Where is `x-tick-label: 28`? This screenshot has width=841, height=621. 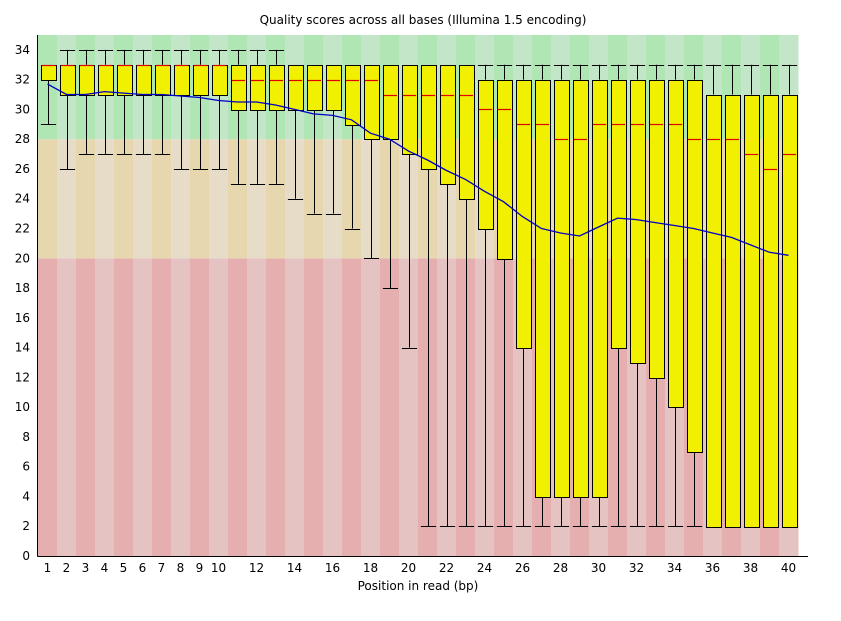
x-tick-label: 28 is located at coordinates (560, 568).